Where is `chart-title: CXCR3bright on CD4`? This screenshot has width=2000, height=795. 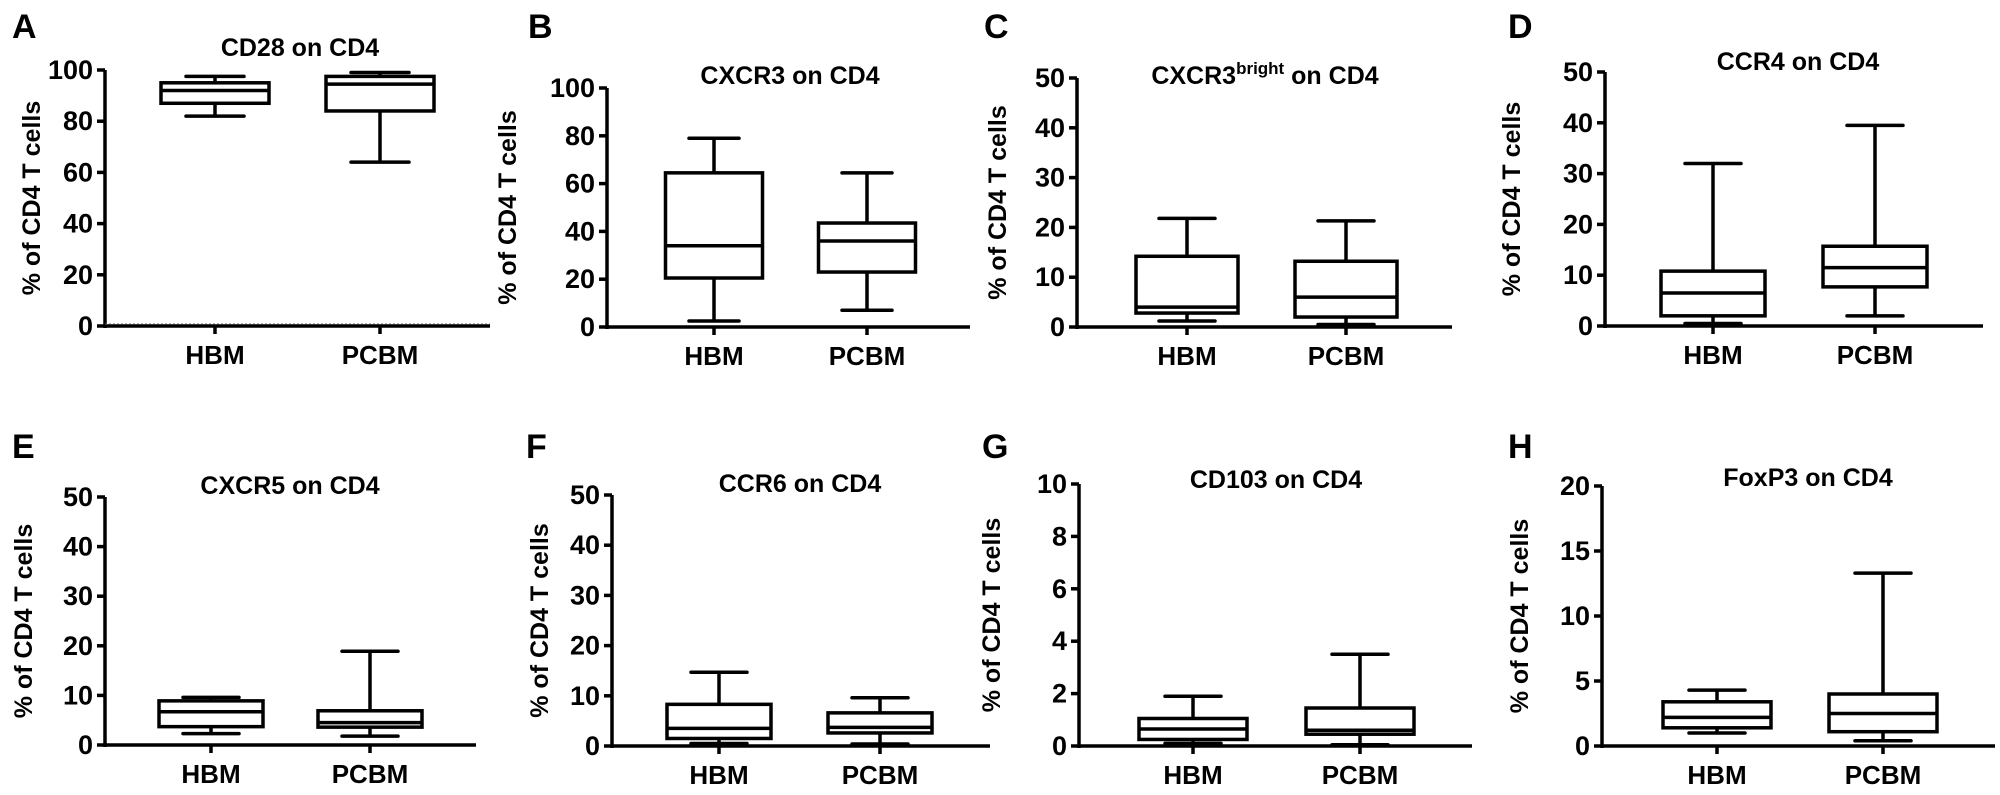 chart-title: CXCR3bright on CD4 is located at coordinates (1264, 74).